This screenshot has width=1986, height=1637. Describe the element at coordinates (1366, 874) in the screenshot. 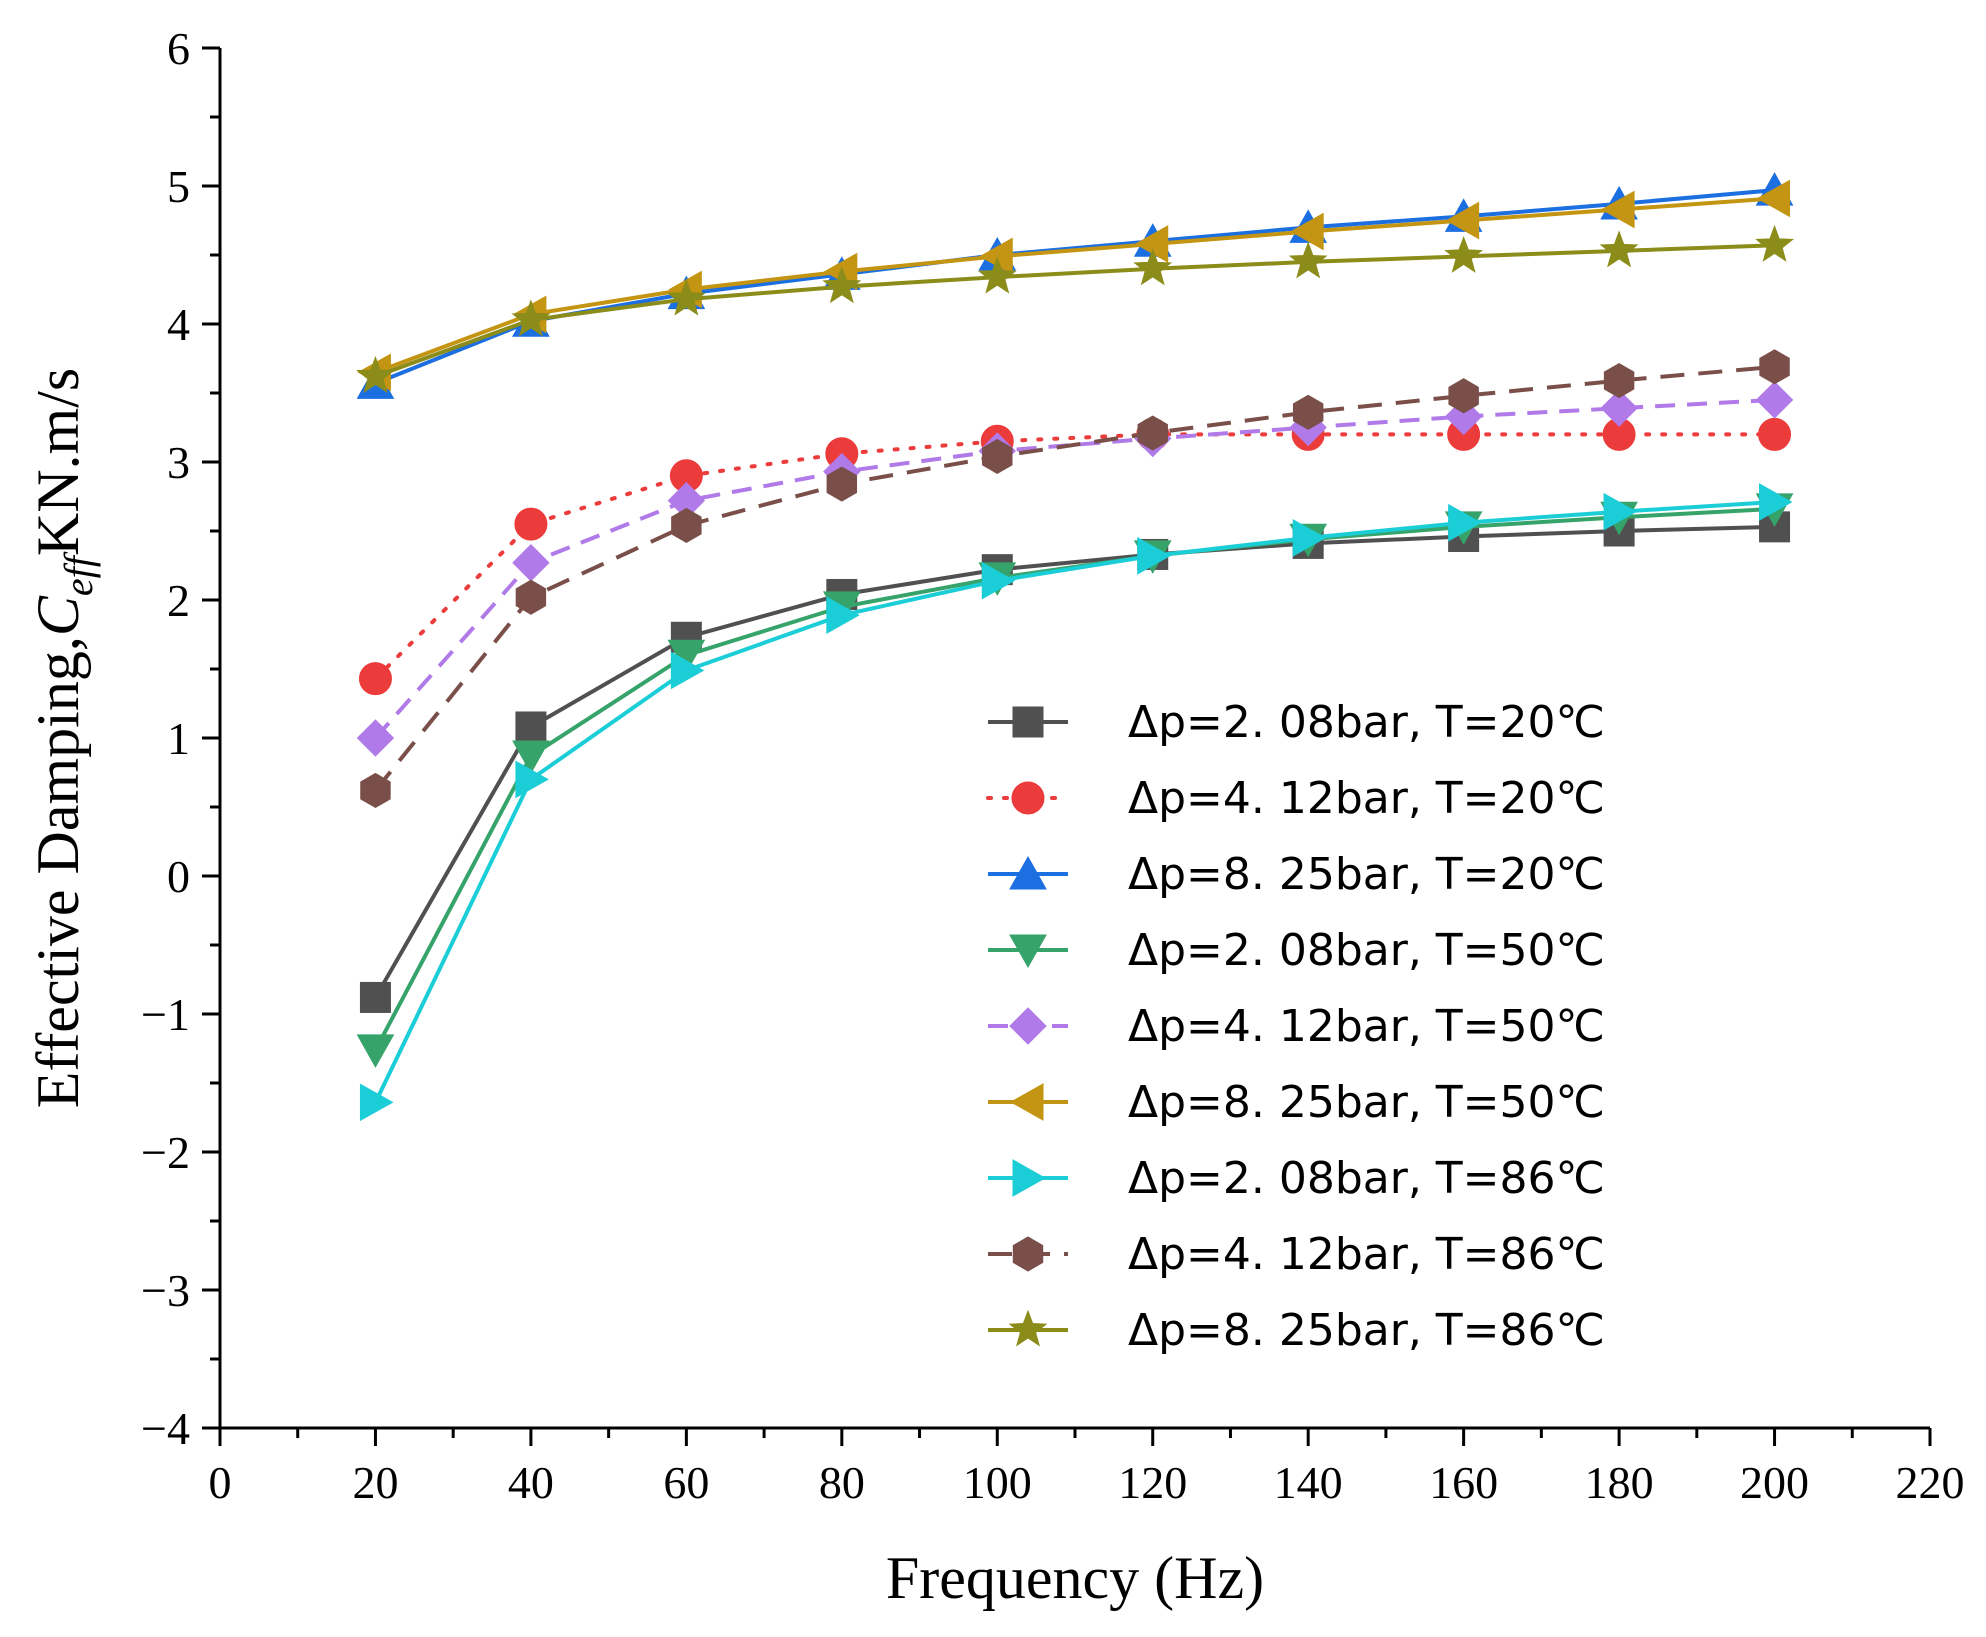

I see `legend-label: Δp=8. 25bar, T=20℃` at that location.